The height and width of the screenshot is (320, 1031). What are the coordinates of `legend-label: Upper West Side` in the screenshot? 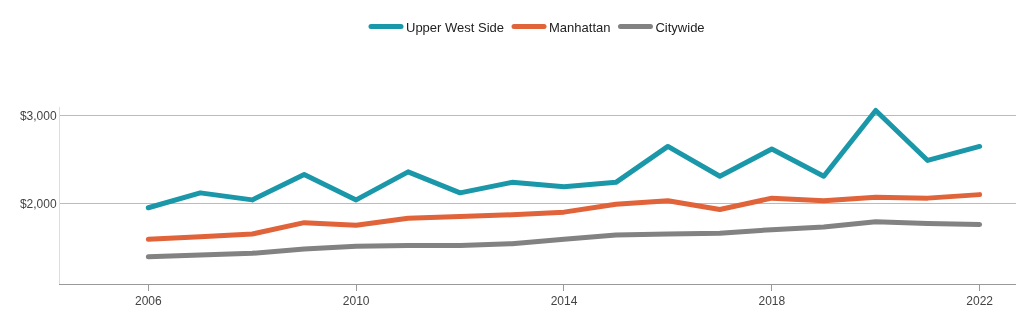 It's located at (455, 27).